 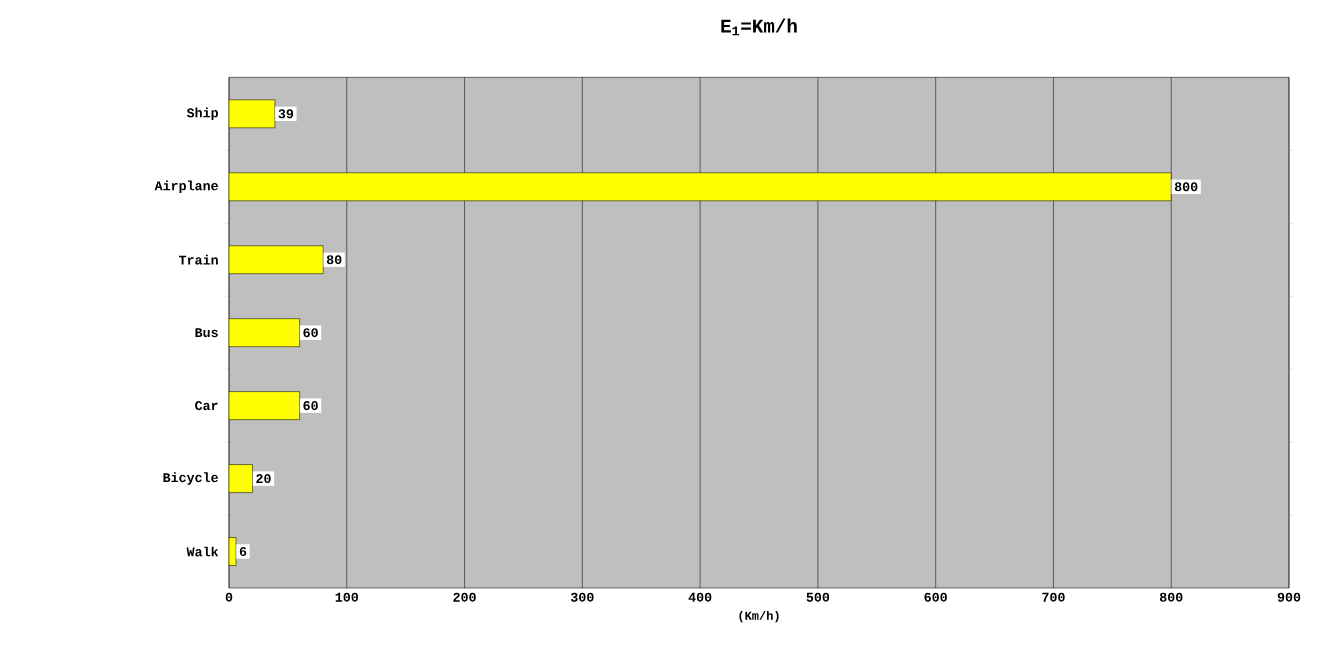 I want to click on x-tick-label: 200, so click(x=464, y=597).